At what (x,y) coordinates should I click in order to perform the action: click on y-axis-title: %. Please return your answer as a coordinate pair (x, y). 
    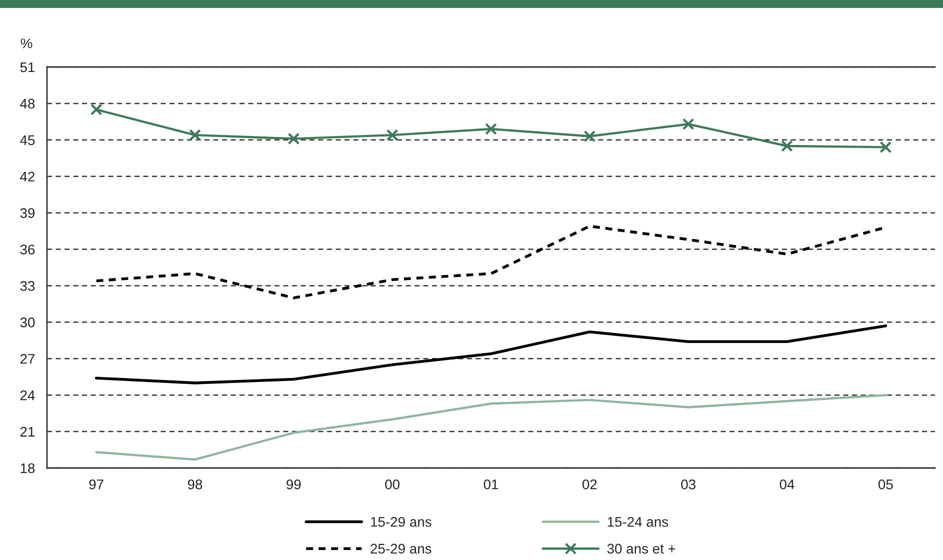
    Looking at the image, I should click on (26, 43).